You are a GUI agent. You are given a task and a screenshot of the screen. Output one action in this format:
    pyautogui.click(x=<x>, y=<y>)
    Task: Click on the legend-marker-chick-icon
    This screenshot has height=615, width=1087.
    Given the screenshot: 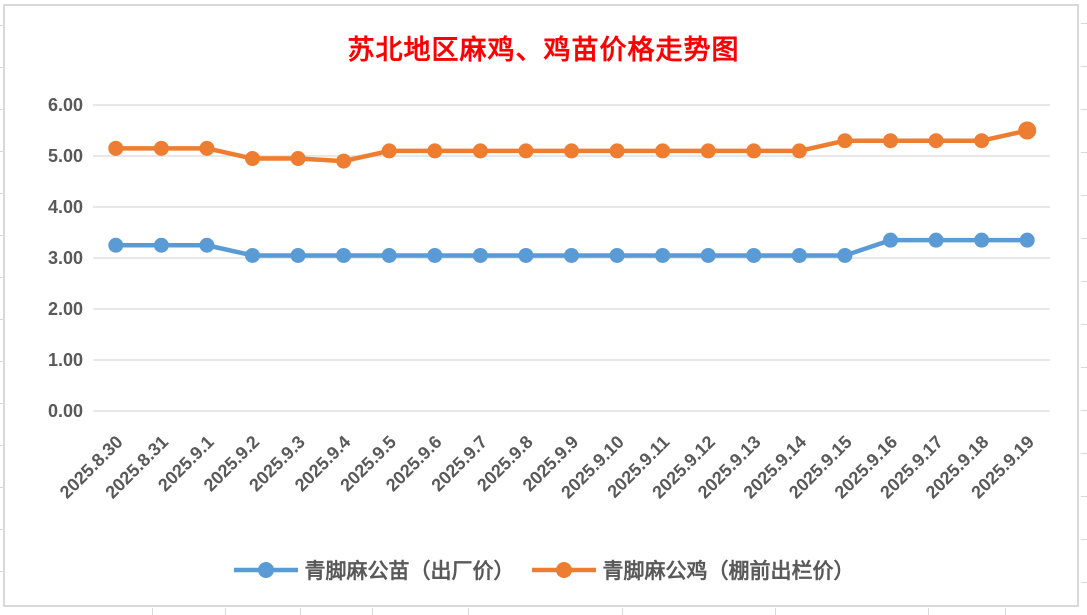 What is the action you would take?
    pyautogui.click(x=265, y=570)
    